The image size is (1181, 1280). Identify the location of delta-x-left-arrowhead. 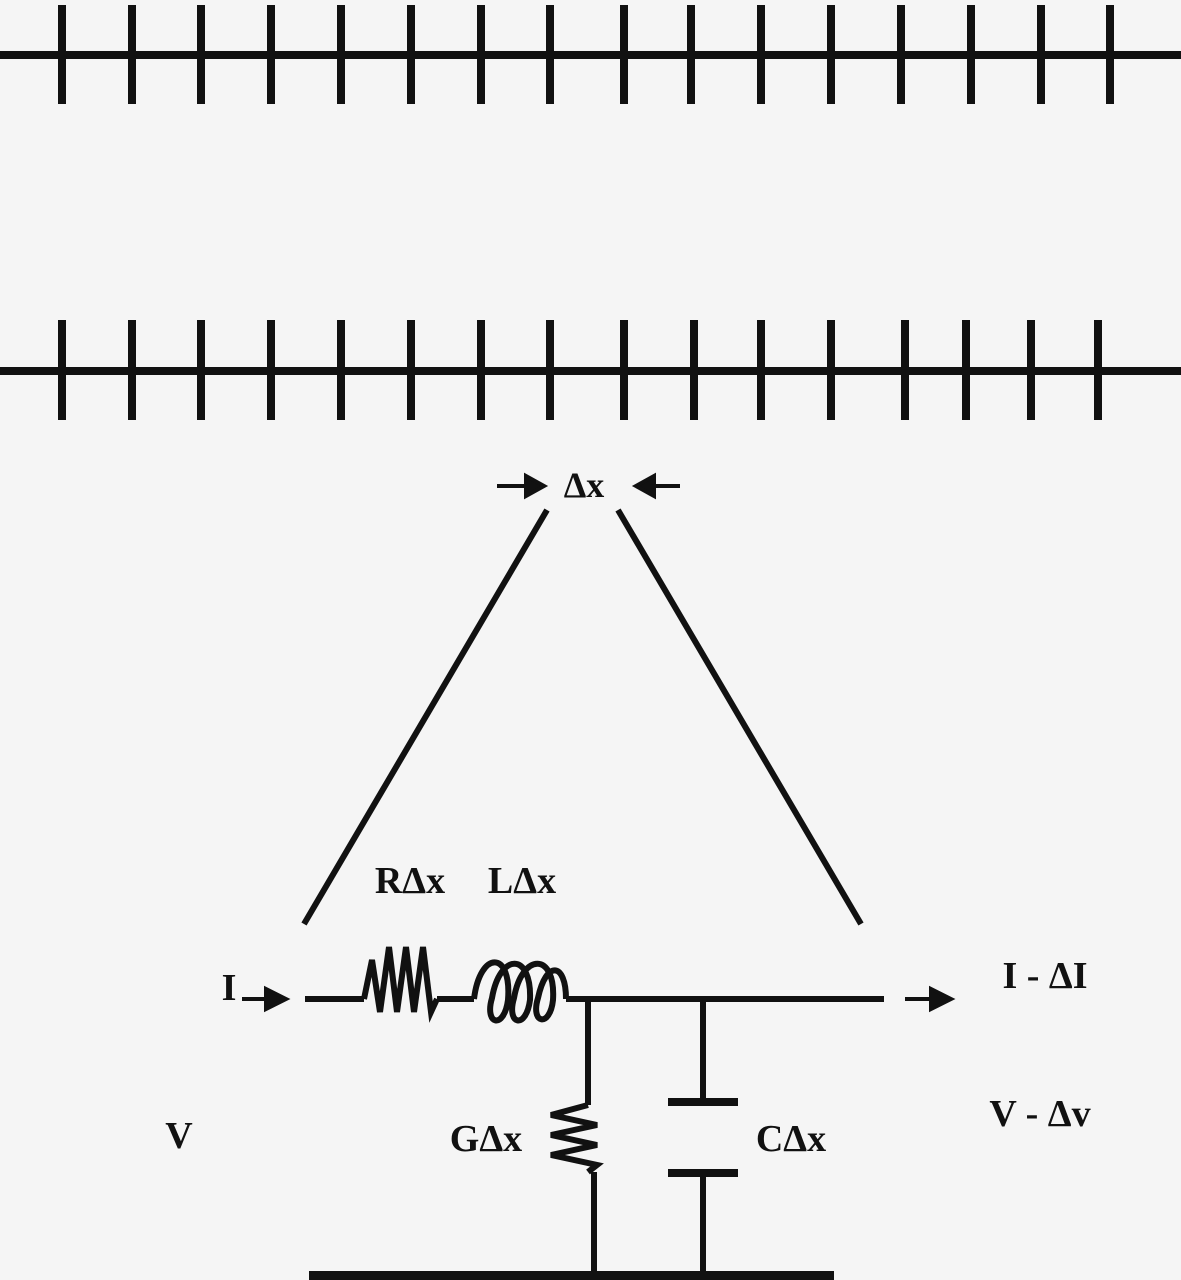
(536, 486).